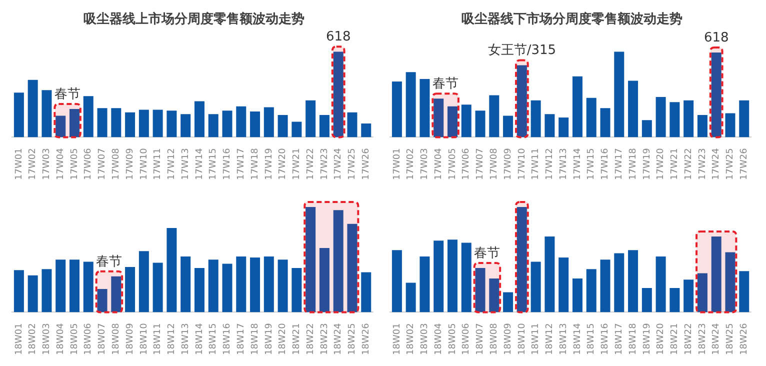 The height and width of the screenshot is (366, 766). What do you see at coordinates (647, 339) in the screenshot?
I see `x-tick-label: 18W19` at bounding box center [647, 339].